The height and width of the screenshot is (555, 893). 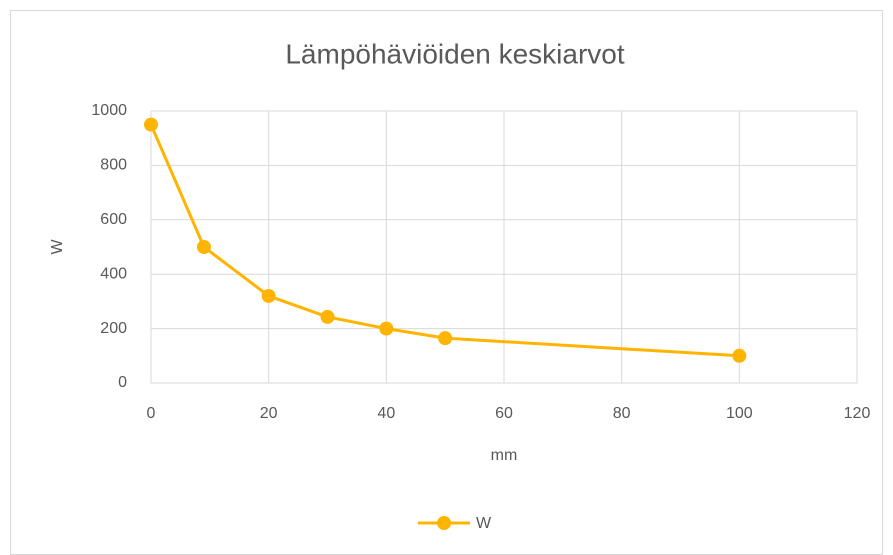 I want to click on y-tick-label: 200, so click(x=113, y=328).